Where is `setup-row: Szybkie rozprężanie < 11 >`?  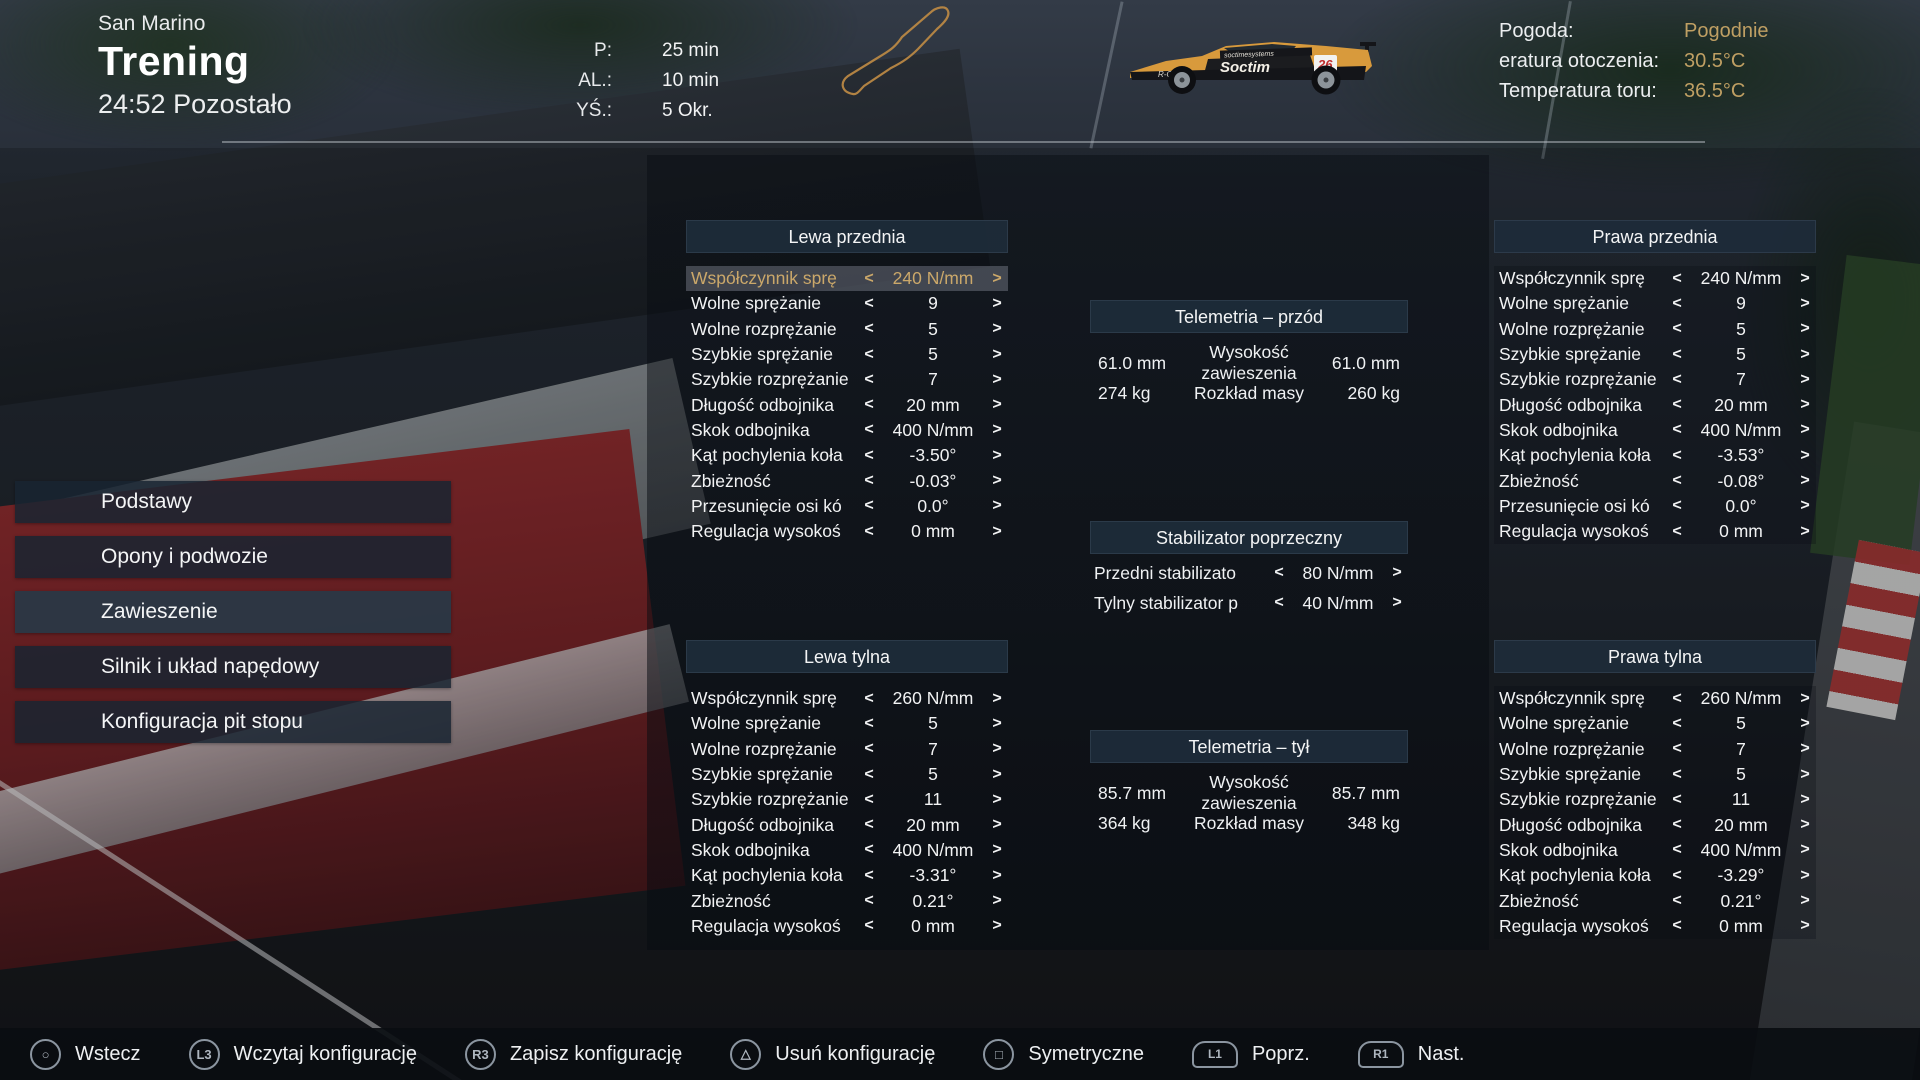 setup-row: Szybkie rozprężanie < 11 > is located at coordinates (1655, 800).